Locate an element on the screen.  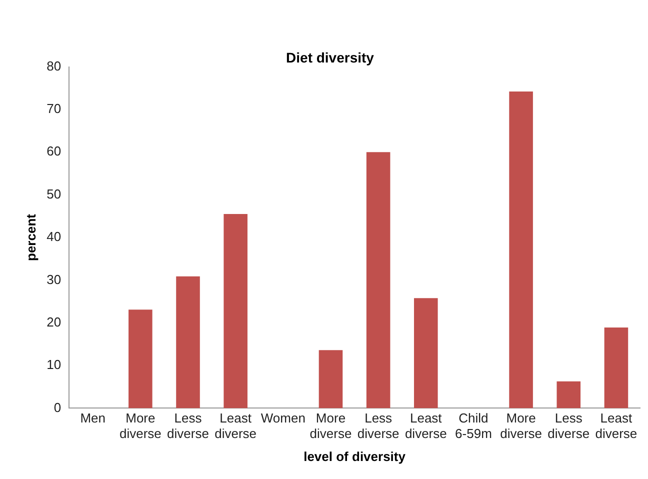
y-tick-label: 70 is located at coordinates (54, 108).